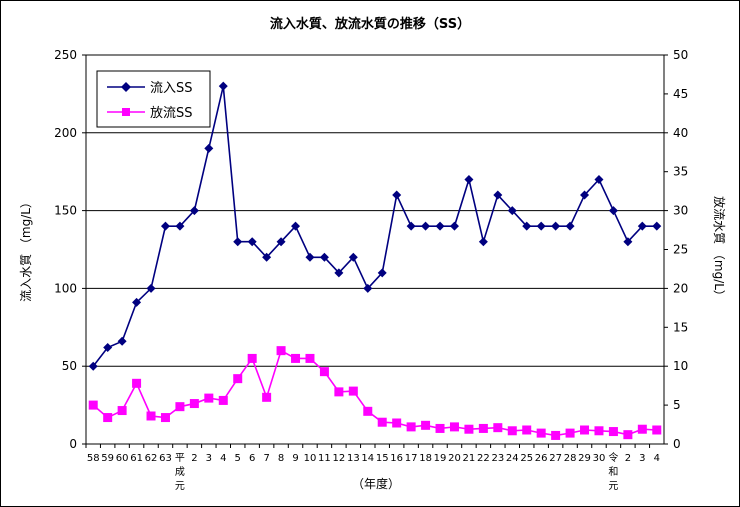 The width and height of the screenshot is (740, 507). What do you see at coordinates (541, 458) in the screenshot?
I see `x-tick-label: 26` at bounding box center [541, 458].